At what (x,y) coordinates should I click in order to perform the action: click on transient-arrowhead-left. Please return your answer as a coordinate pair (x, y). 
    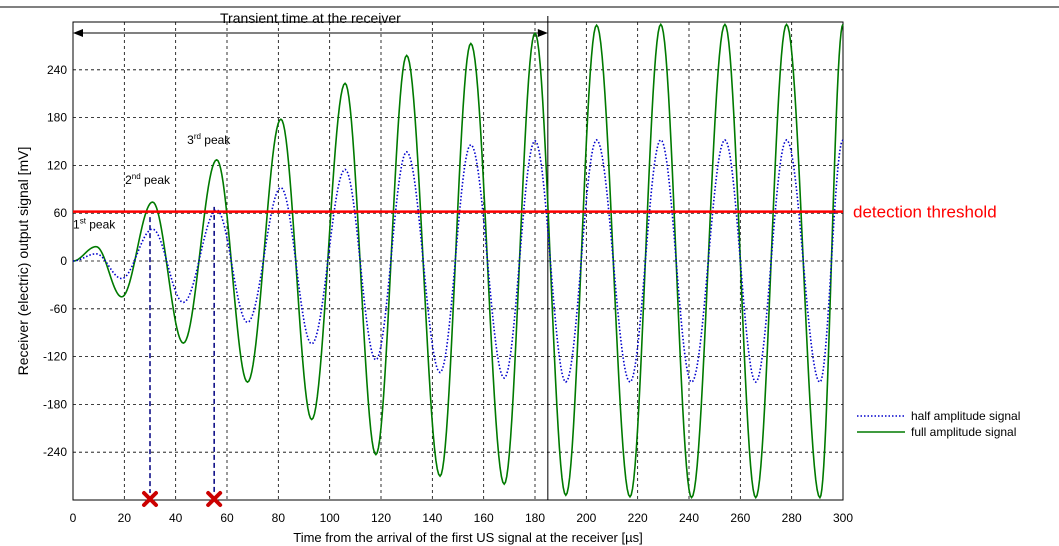
    Looking at the image, I should click on (78, 33).